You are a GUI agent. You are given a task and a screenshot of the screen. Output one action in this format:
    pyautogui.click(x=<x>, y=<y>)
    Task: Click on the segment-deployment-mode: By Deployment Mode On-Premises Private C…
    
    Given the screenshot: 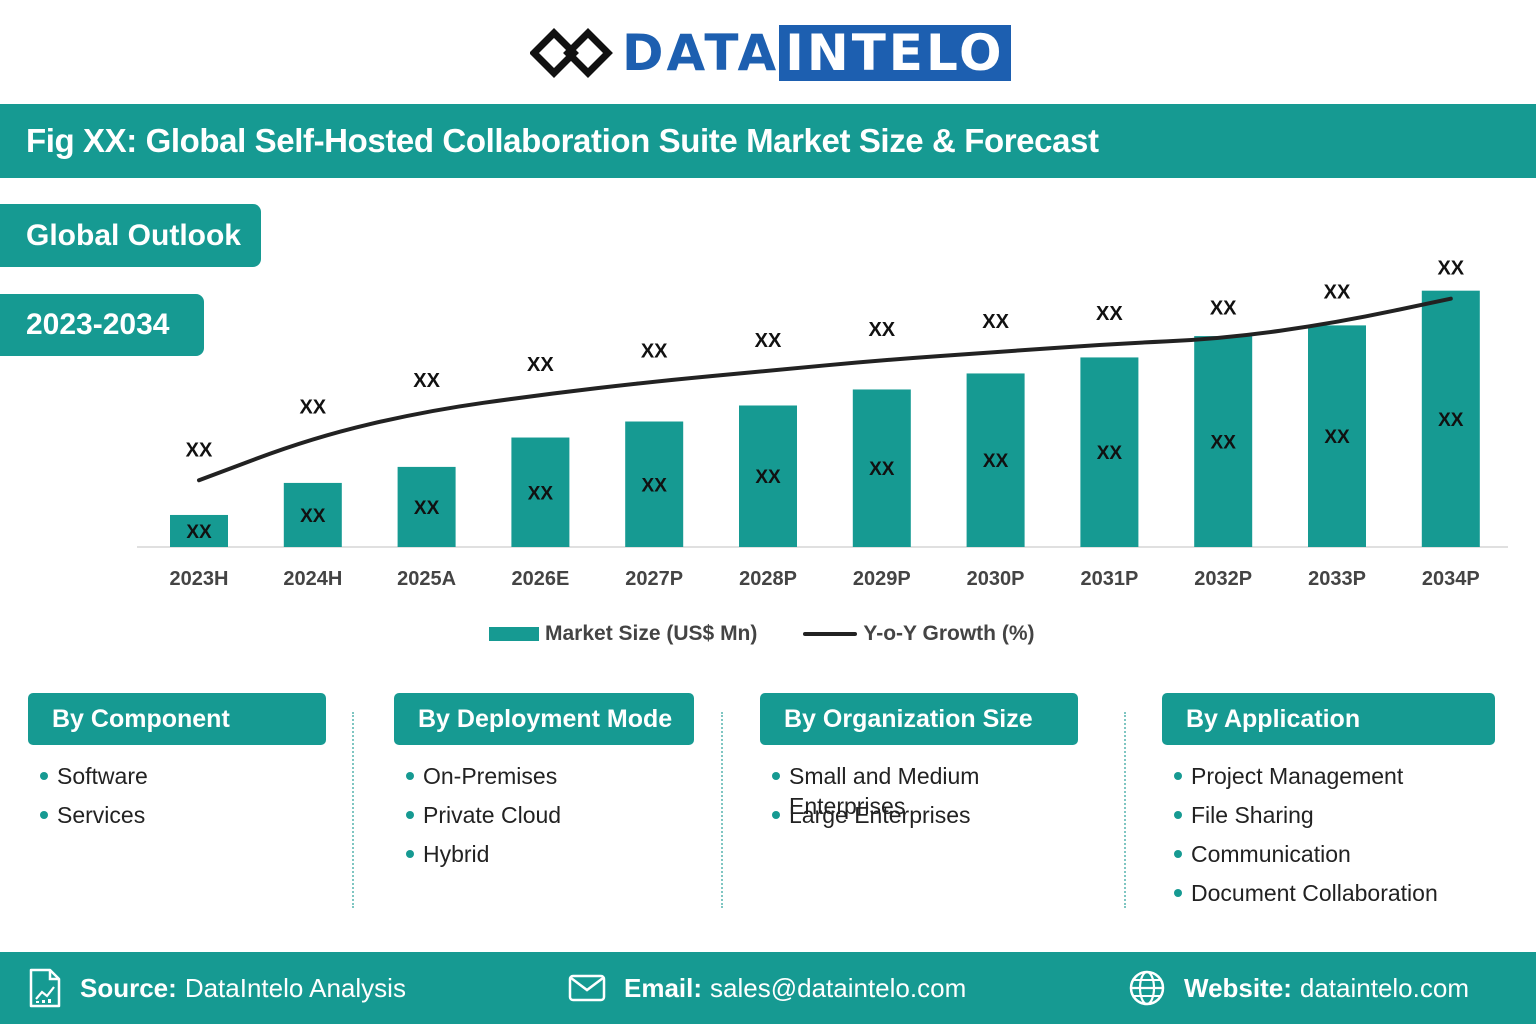 What is the action you would take?
    pyautogui.click(x=544, y=785)
    